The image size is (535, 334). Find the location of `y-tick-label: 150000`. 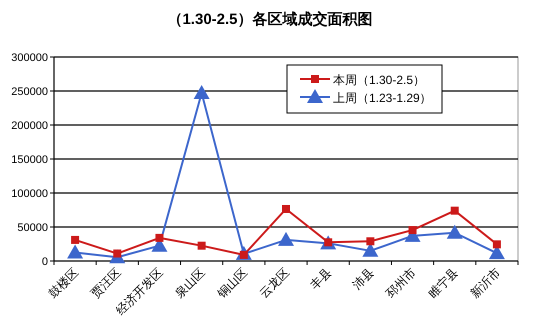

y-tick-label: 150000 is located at coordinates (29, 160).